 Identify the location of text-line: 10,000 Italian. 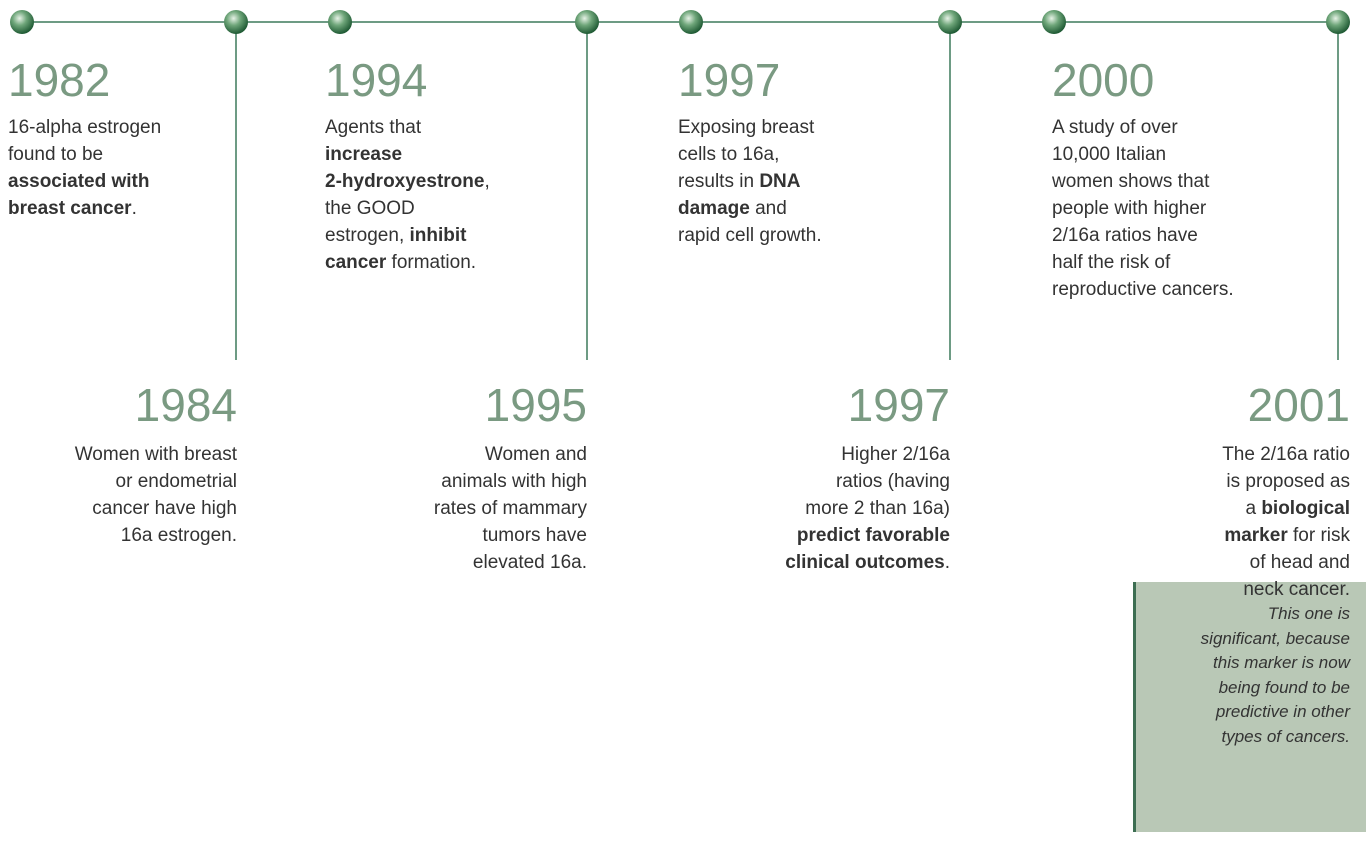
(1109, 154).